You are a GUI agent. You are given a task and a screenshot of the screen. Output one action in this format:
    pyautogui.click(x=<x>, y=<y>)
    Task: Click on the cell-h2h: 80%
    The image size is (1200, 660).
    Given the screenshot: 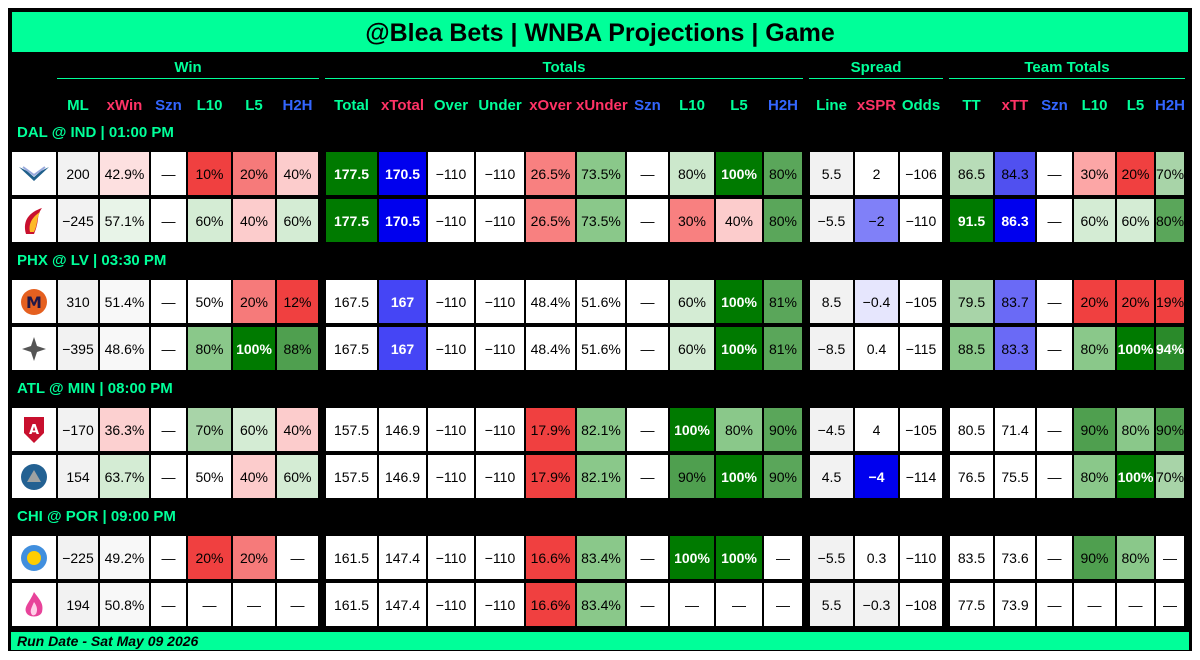 What is the action you would take?
    pyautogui.click(x=1170, y=220)
    